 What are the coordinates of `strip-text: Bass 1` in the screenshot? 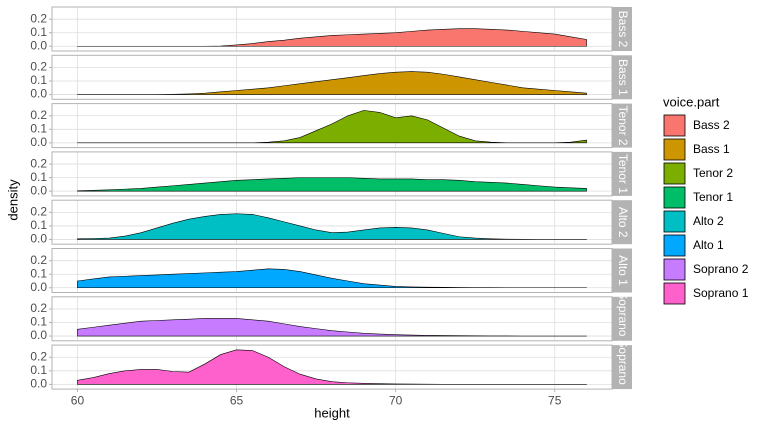 It's located at (623, 77).